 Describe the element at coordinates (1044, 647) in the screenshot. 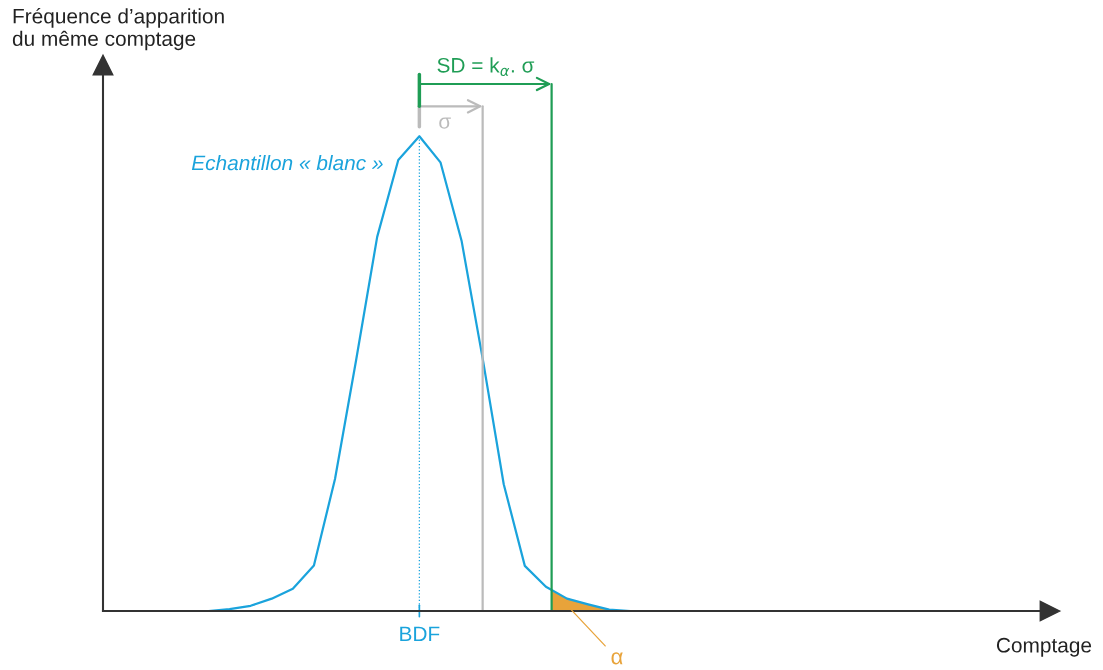

I see `x-axis-title: Comptage` at that location.